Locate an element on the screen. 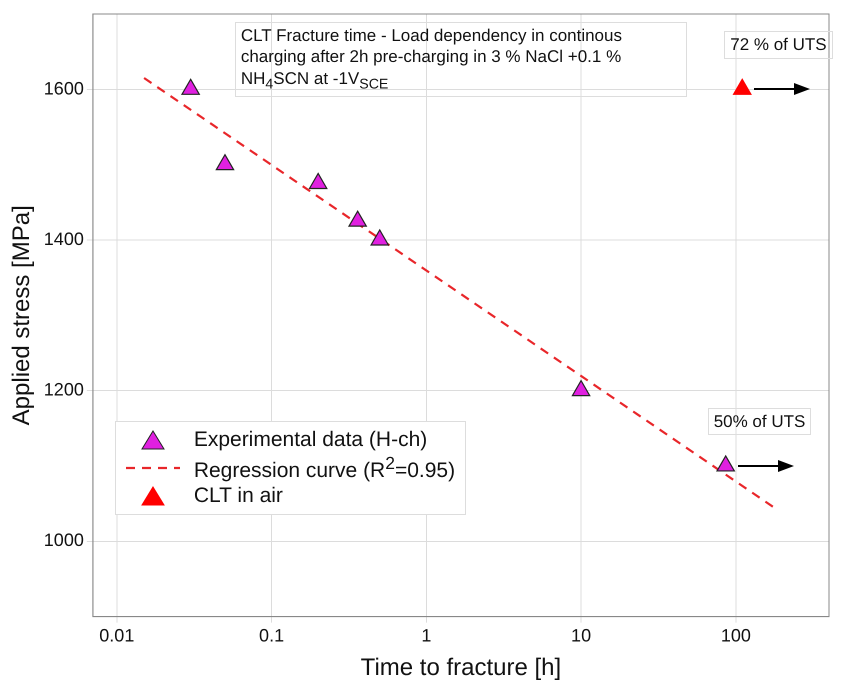 This screenshot has width=859, height=691. y-tick-label: 1000 is located at coordinates (64, 540).